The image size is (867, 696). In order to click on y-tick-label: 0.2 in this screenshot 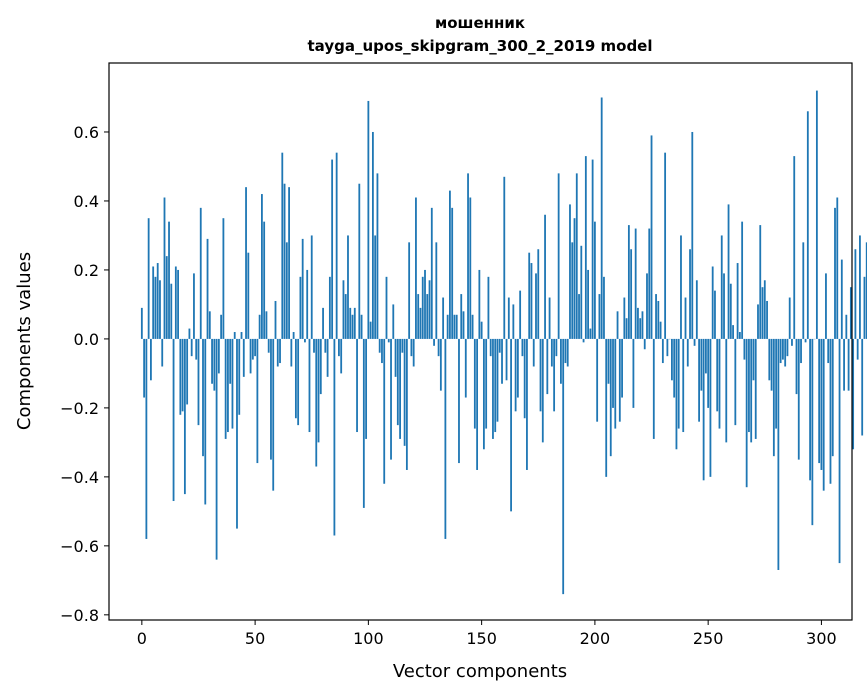, I will do `click(86, 270)`.